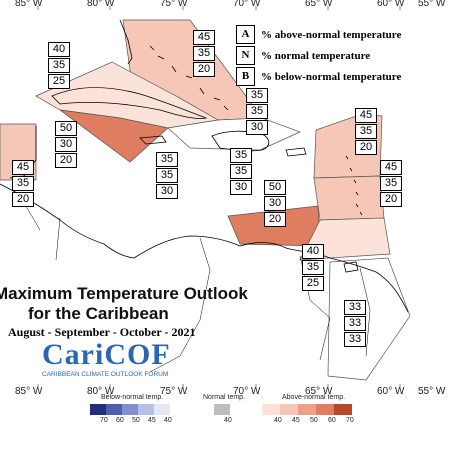 Image resolution: width=450 pixels, height=450 pixels. What do you see at coordinates (332, 420) in the screenshot?
I see `colorbar-above-tick: 60` at bounding box center [332, 420].